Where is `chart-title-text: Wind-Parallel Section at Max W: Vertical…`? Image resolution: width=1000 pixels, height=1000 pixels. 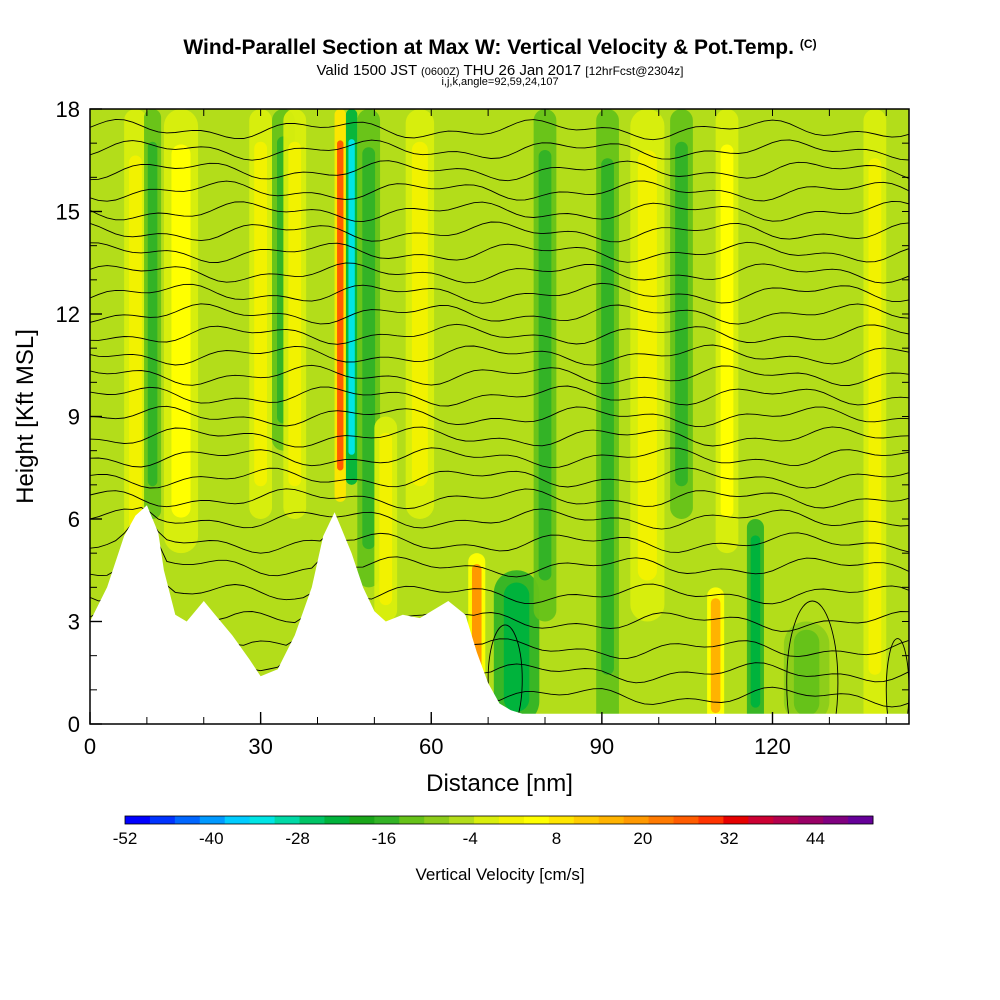
chart-title-text: Wind-Parallel Section at Max W: Vertical… is located at coordinates (488, 47).